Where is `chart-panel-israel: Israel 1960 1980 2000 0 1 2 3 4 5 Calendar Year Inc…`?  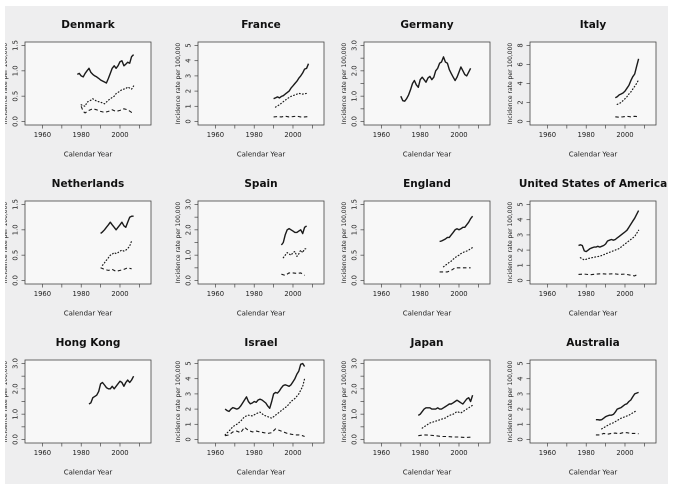 chart-panel-israel: Israel 1960 1980 2000 0 1 2 3 4 5 Calendar Year Inc… is located at coordinates (254, 403).